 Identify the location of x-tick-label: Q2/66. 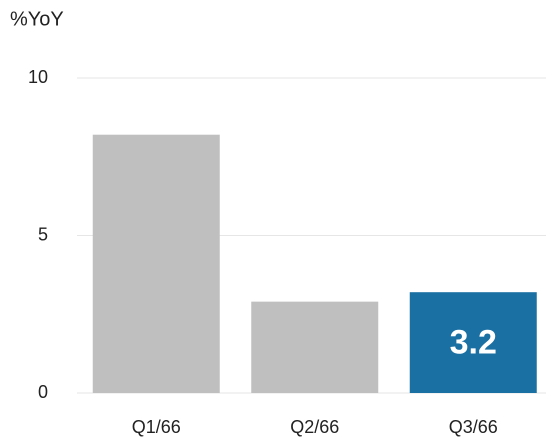
(314, 427).